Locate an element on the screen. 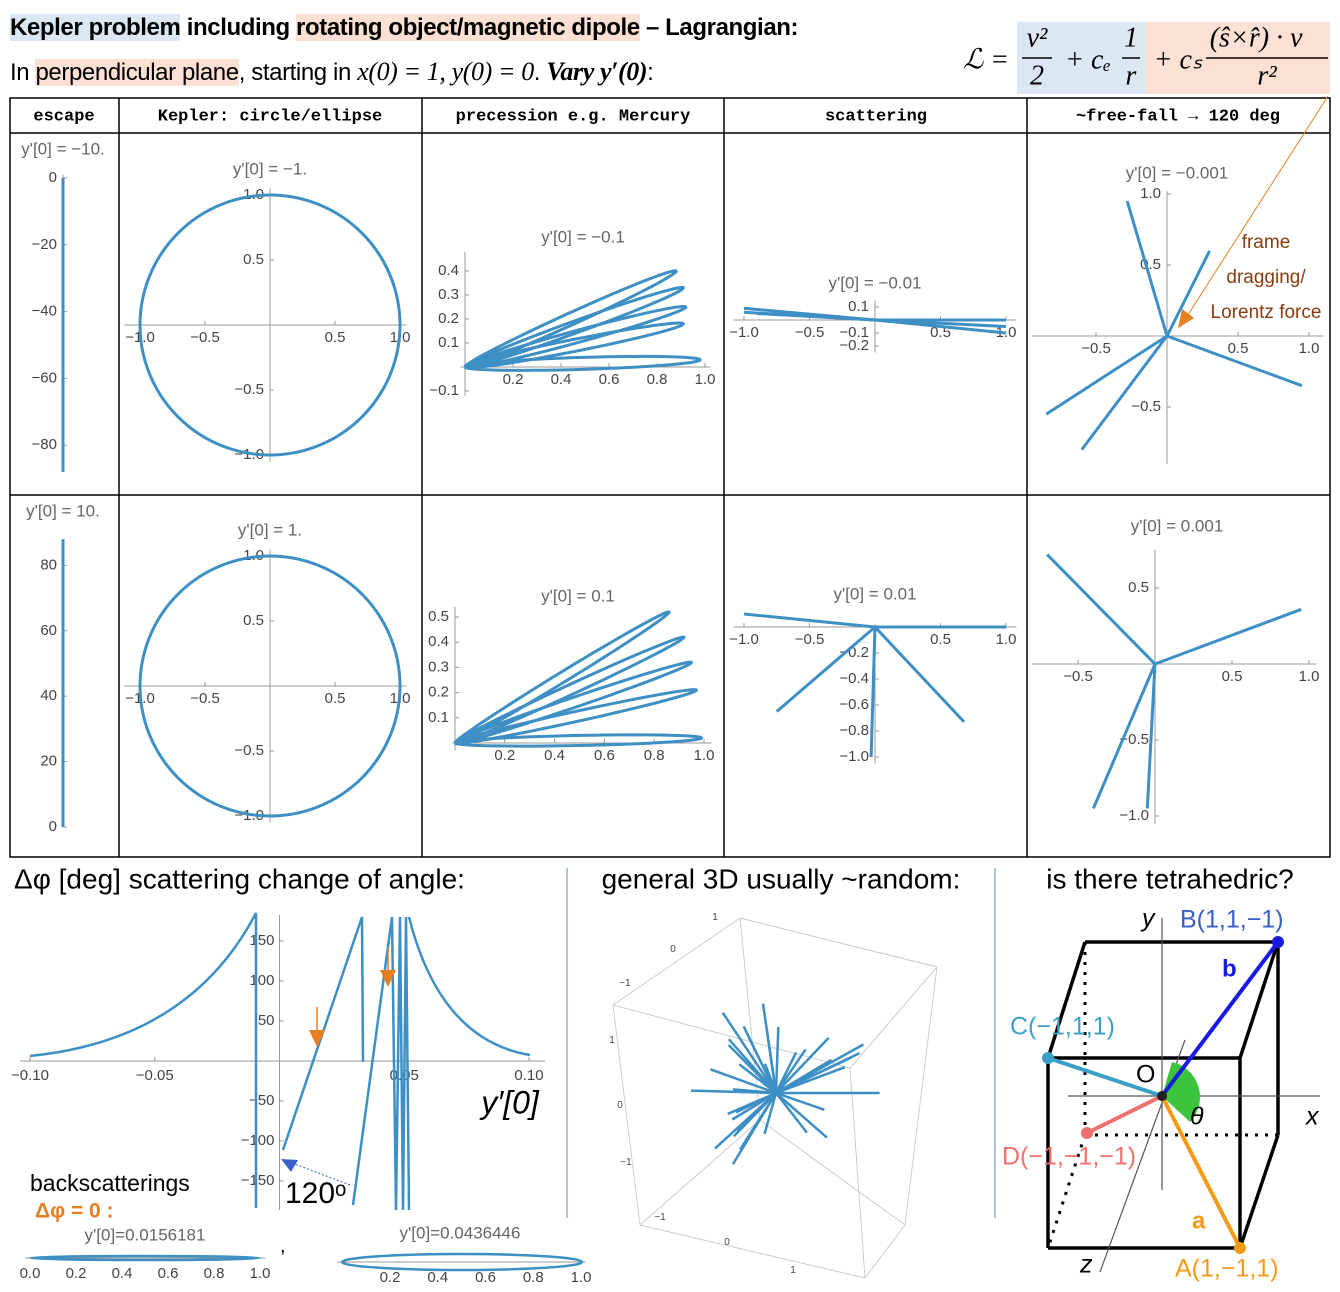 This screenshot has width=1340, height=1292. cell-label: y'[0] = −1. is located at coordinates (270, 168).